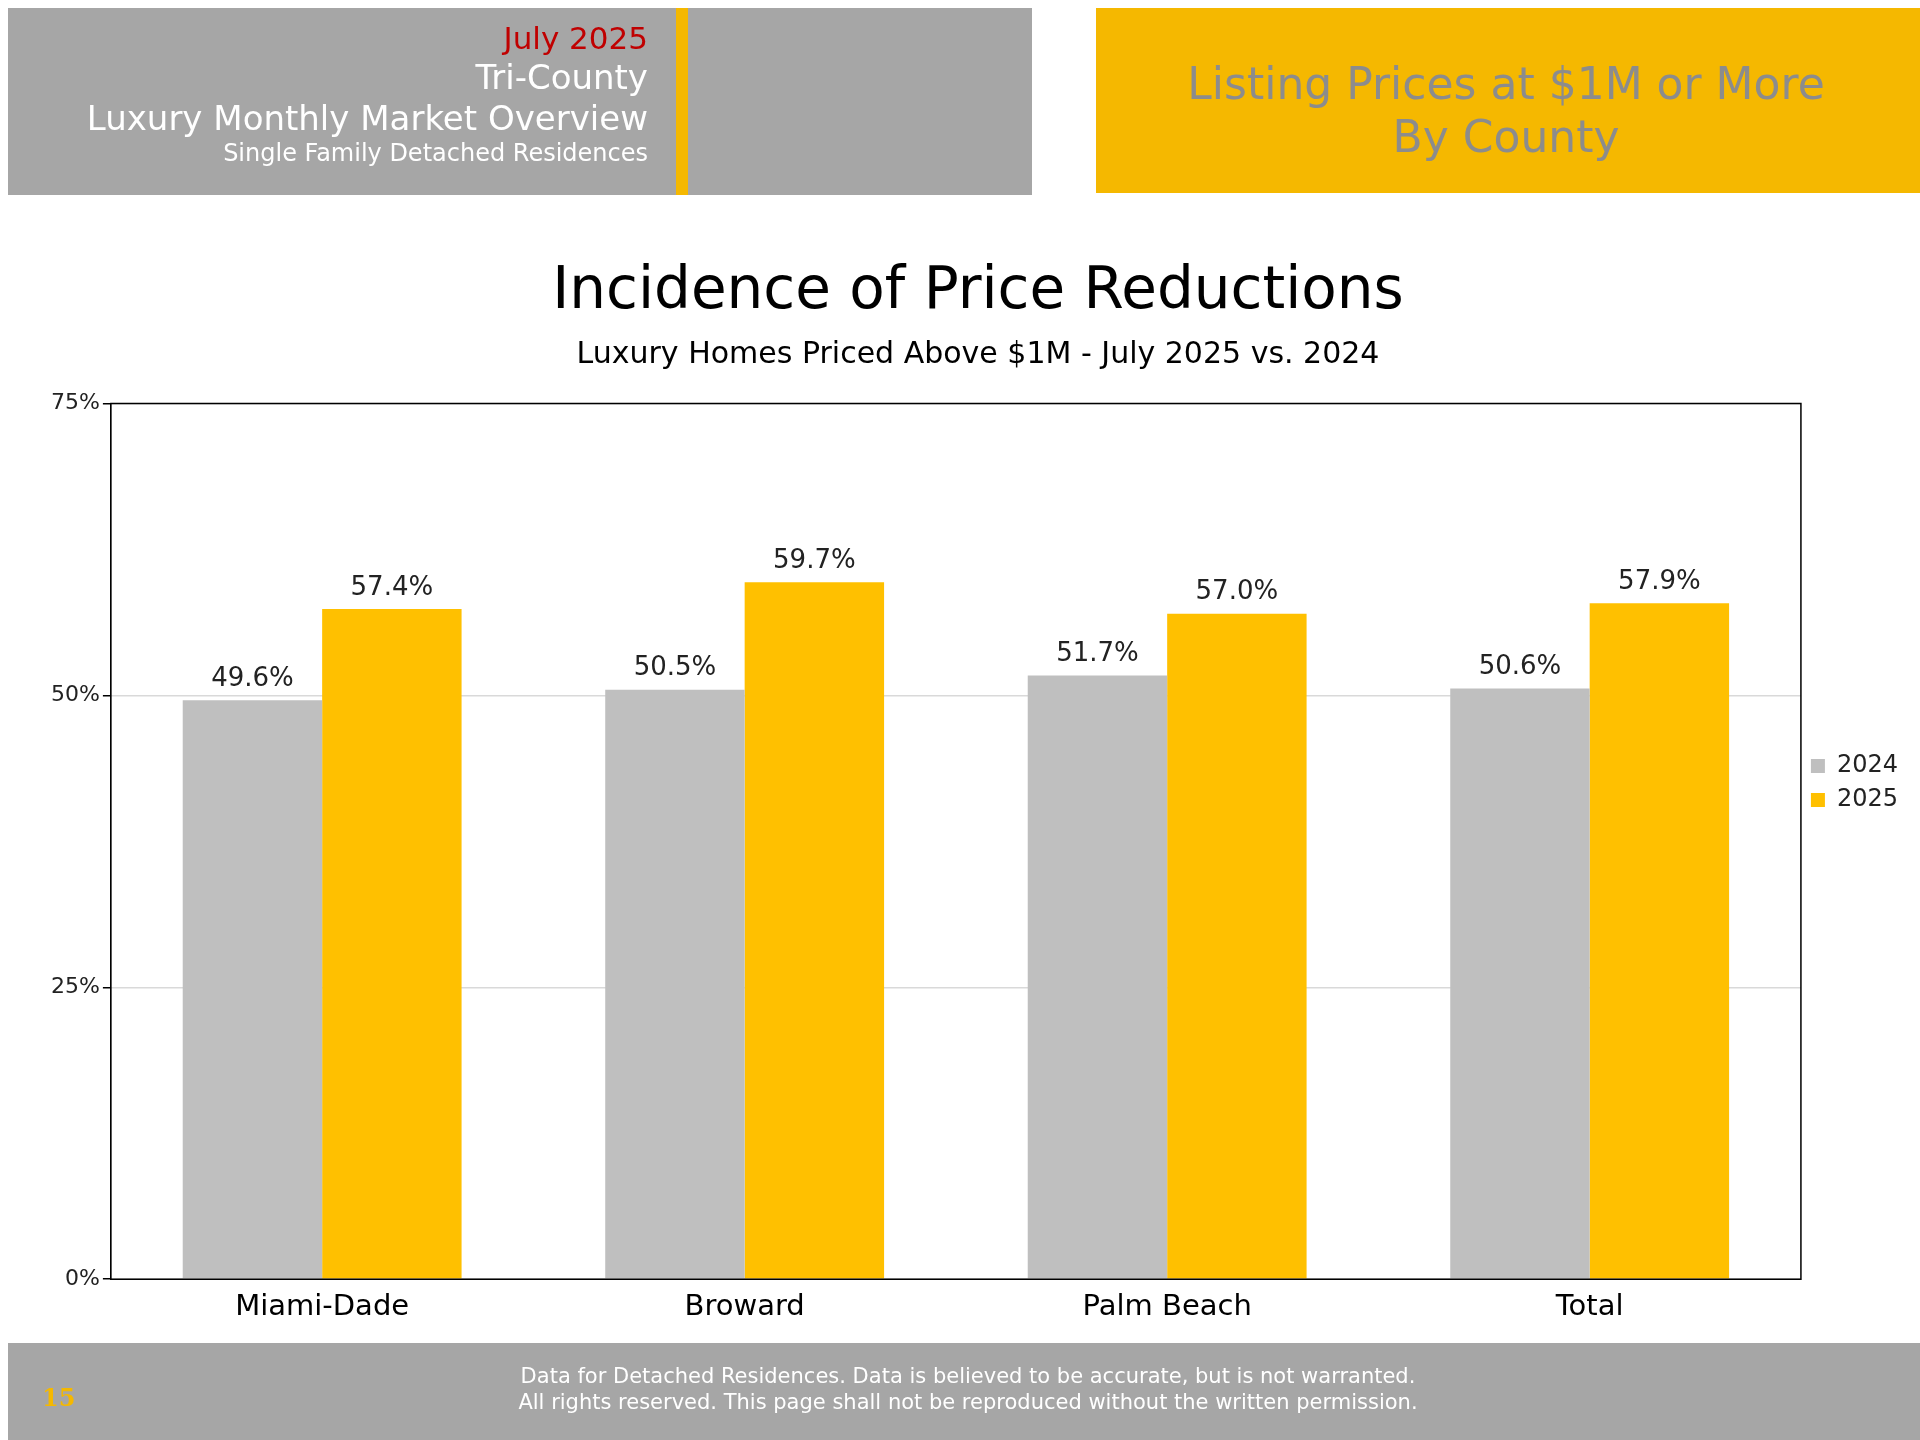 The width and height of the screenshot is (1920, 1440). What do you see at coordinates (75, 402) in the screenshot?
I see `y-tick-label: 75%` at bounding box center [75, 402].